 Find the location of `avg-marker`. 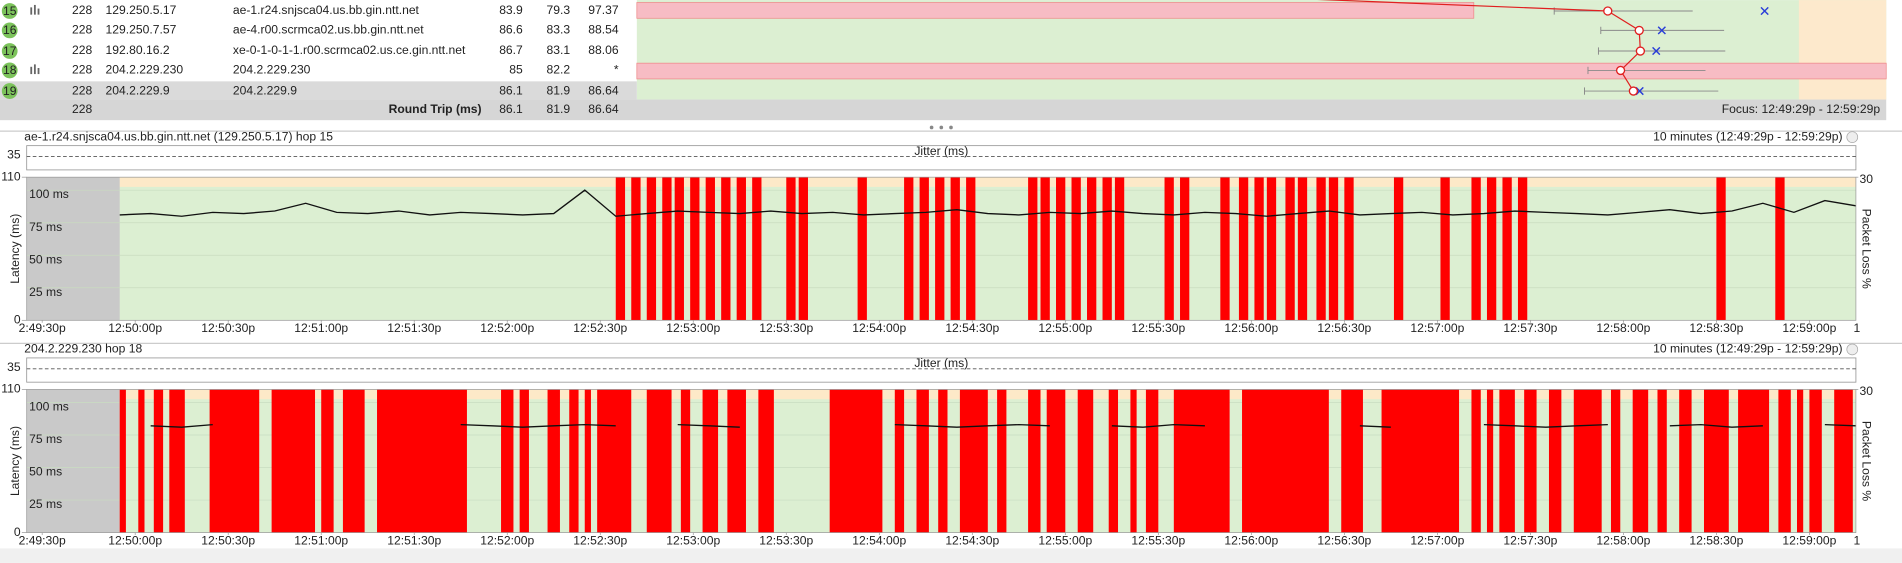

avg-marker is located at coordinates (1639, 30).